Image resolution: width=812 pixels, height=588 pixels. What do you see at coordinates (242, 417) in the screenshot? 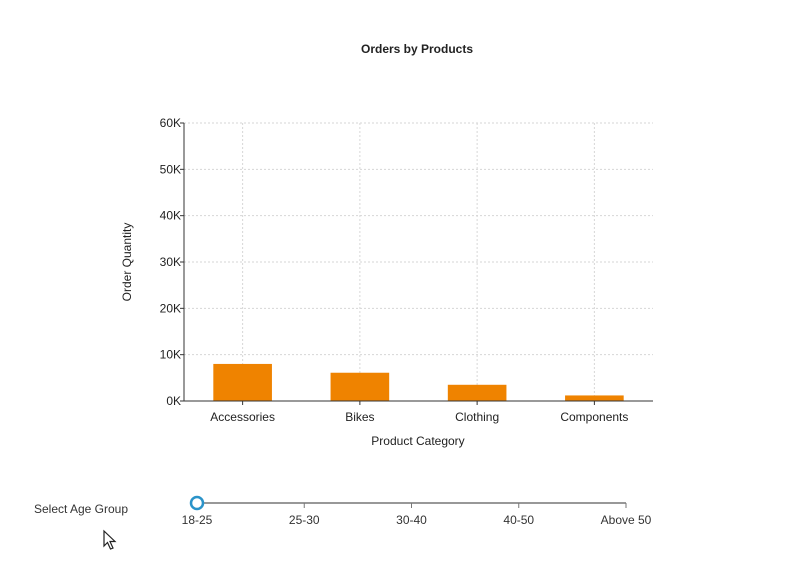
I see `x-tick-label: Accessories` at bounding box center [242, 417].